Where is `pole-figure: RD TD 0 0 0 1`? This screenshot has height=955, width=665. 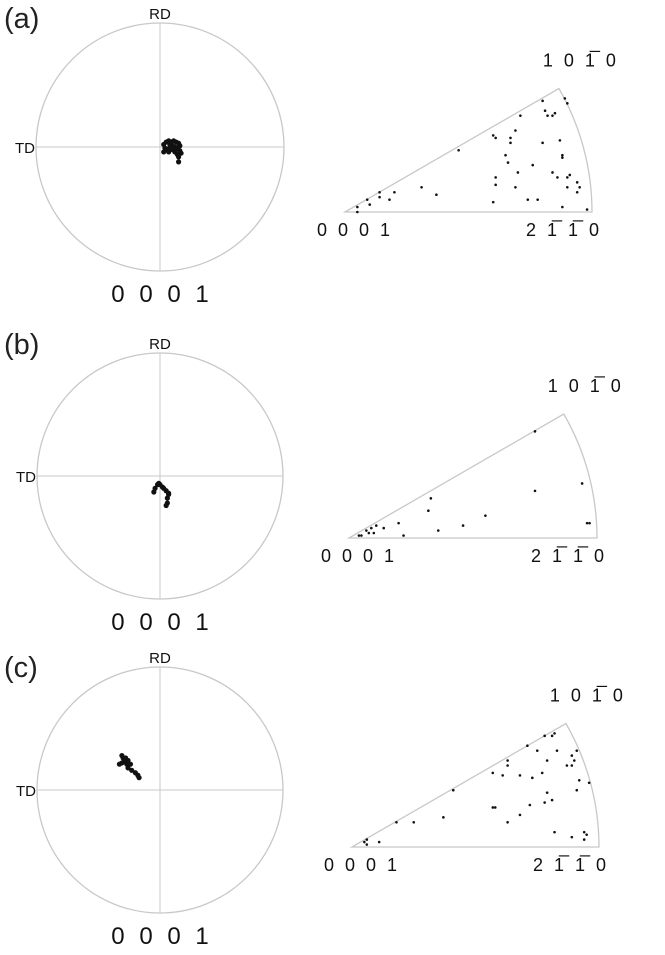
pole-figure: RD TD 0 0 0 1 is located at coordinates (150, 486).